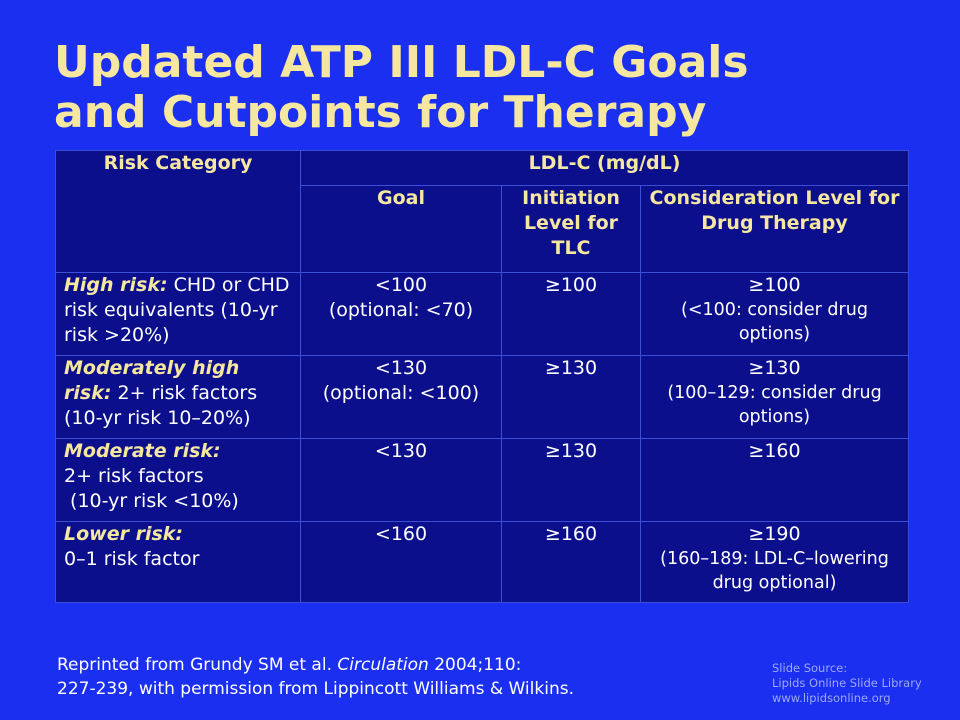 This screenshot has height=720, width=960. Describe the element at coordinates (604, 168) in the screenshot. I see `header-ldl-c-group: LDL-C (mg/dL)` at that location.